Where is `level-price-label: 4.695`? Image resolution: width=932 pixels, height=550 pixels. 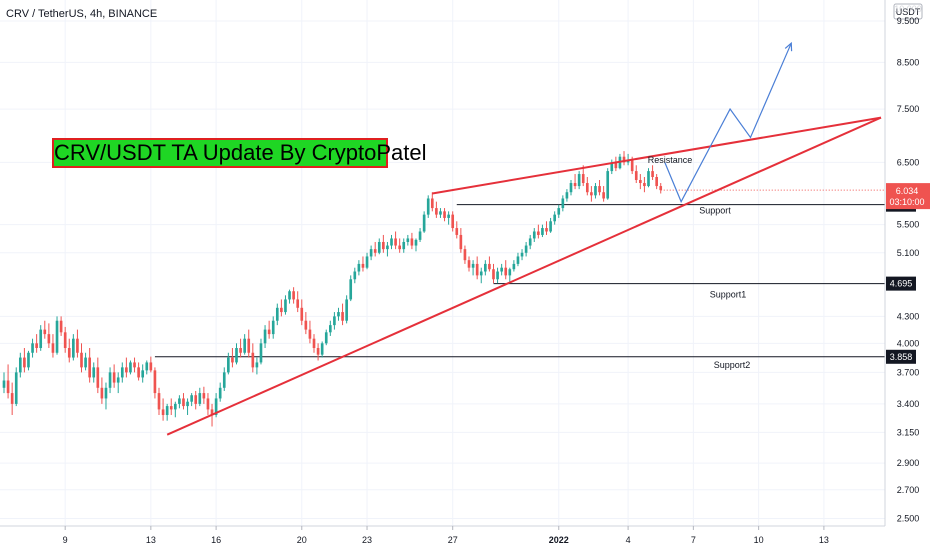 level-price-label: 4.695 is located at coordinates (901, 284).